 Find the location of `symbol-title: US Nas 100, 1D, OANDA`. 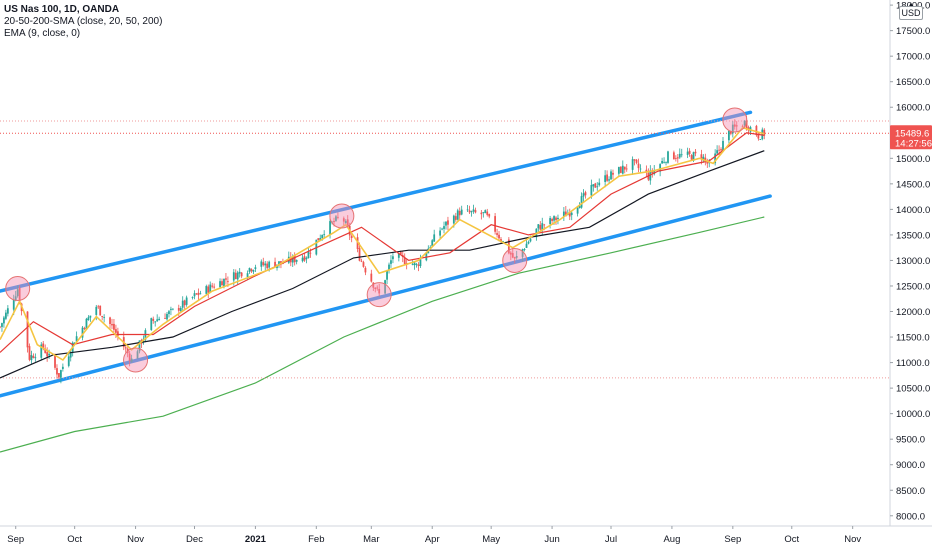

symbol-title: US Nas 100, 1D, OANDA is located at coordinates (62, 9).